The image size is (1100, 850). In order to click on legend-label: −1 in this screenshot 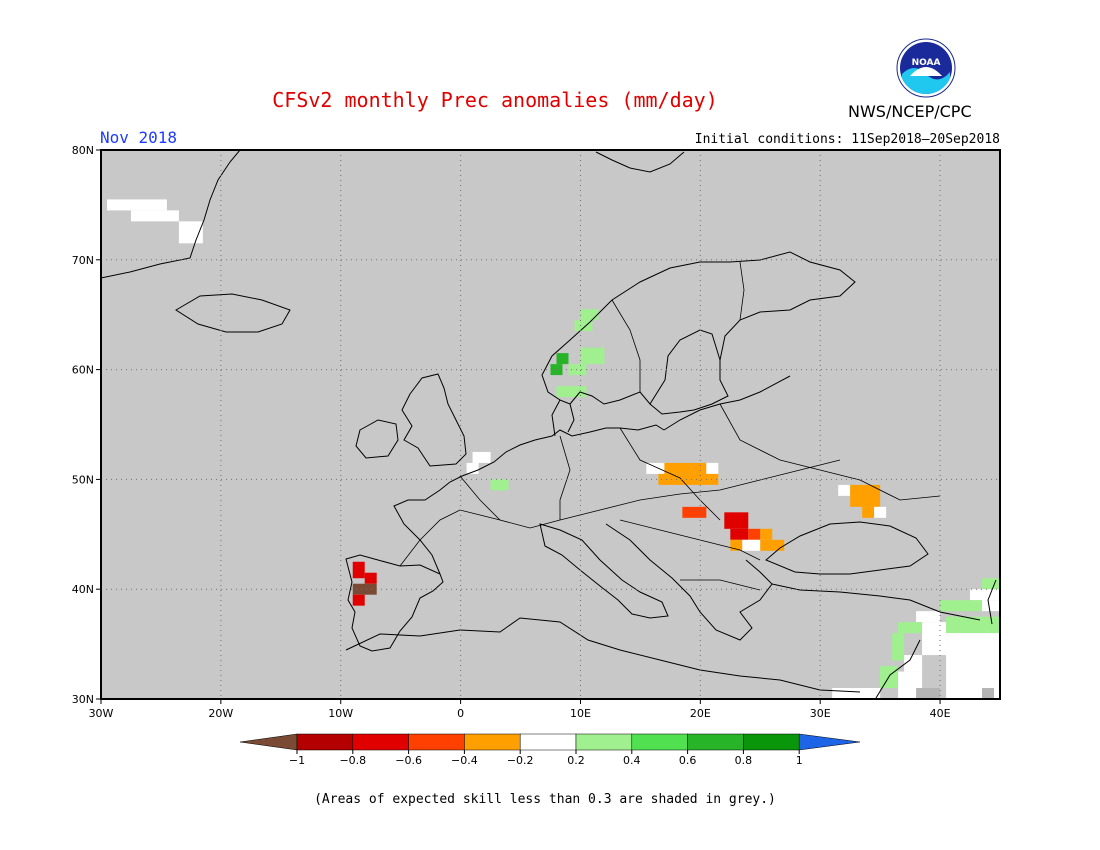, I will do `click(297, 760)`.